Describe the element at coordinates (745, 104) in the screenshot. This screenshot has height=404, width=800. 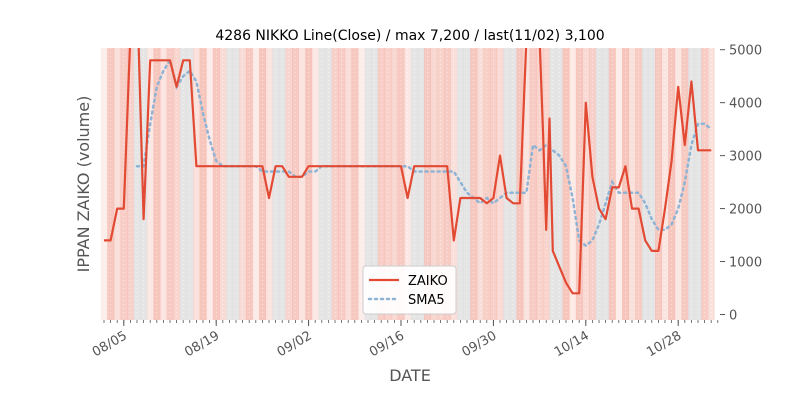
I see `y-tick-label: 4000` at that location.